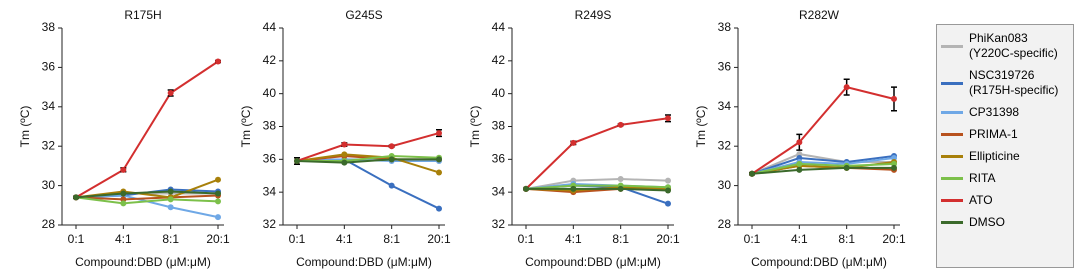  What do you see at coordinates (994, 156) in the screenshot?
I see `legend-label: Ellipticine` at bounding box center [994, 156].